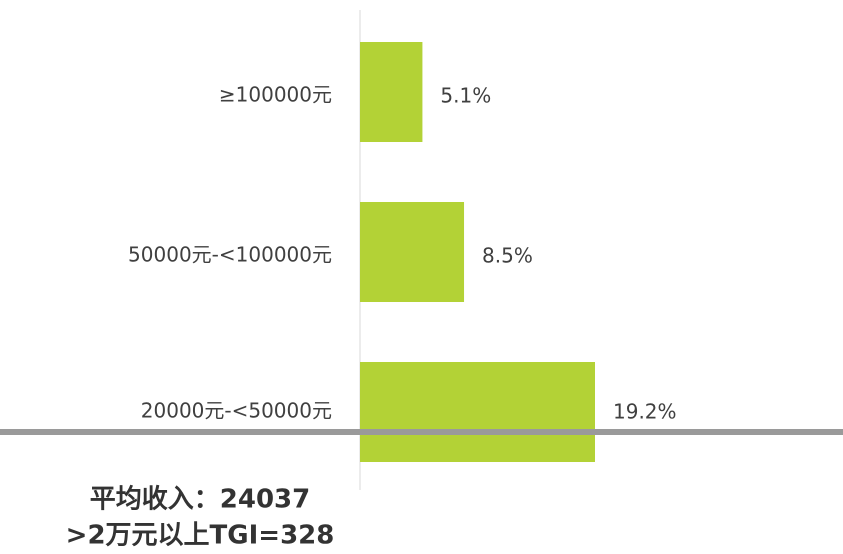  I want to click on annotation: >2万元以上TGI=328, so click(200, 536).